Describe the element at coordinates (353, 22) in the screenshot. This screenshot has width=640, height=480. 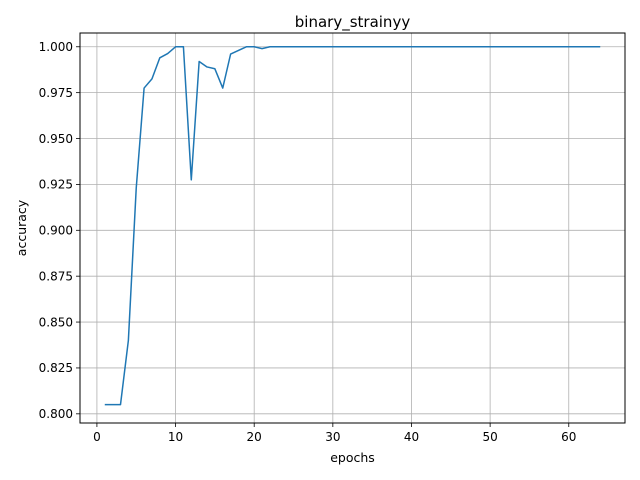
I see `chart-title: binary_strainyy` at that location.